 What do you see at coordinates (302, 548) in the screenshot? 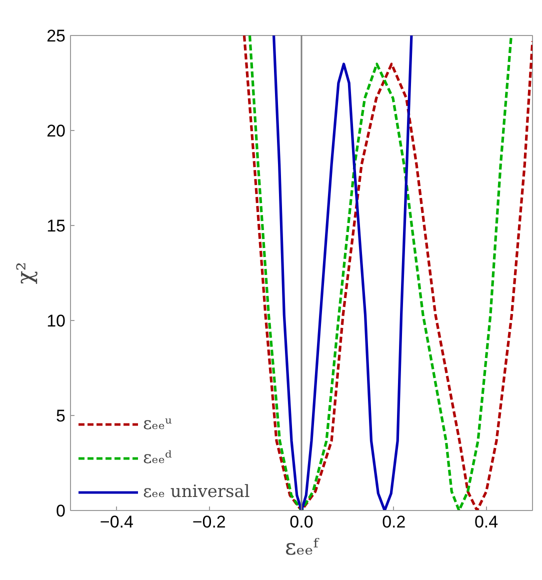
I see `x-axis-title: εₑₑᶠ` at bounding box center [302, 548].